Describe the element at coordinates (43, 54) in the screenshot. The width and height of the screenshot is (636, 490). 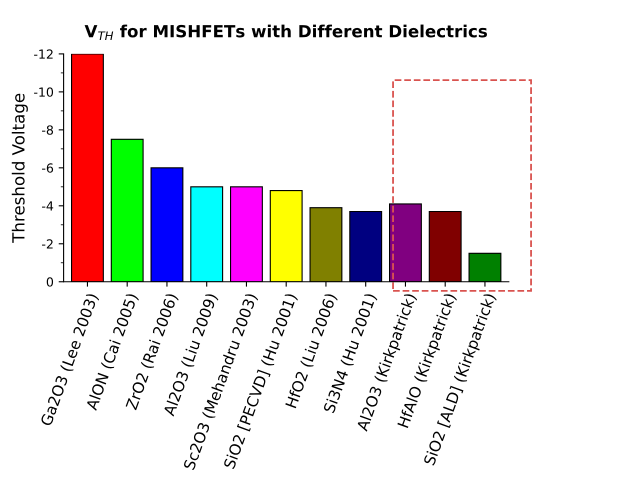
I see `y-tick-label: -12` at that location.